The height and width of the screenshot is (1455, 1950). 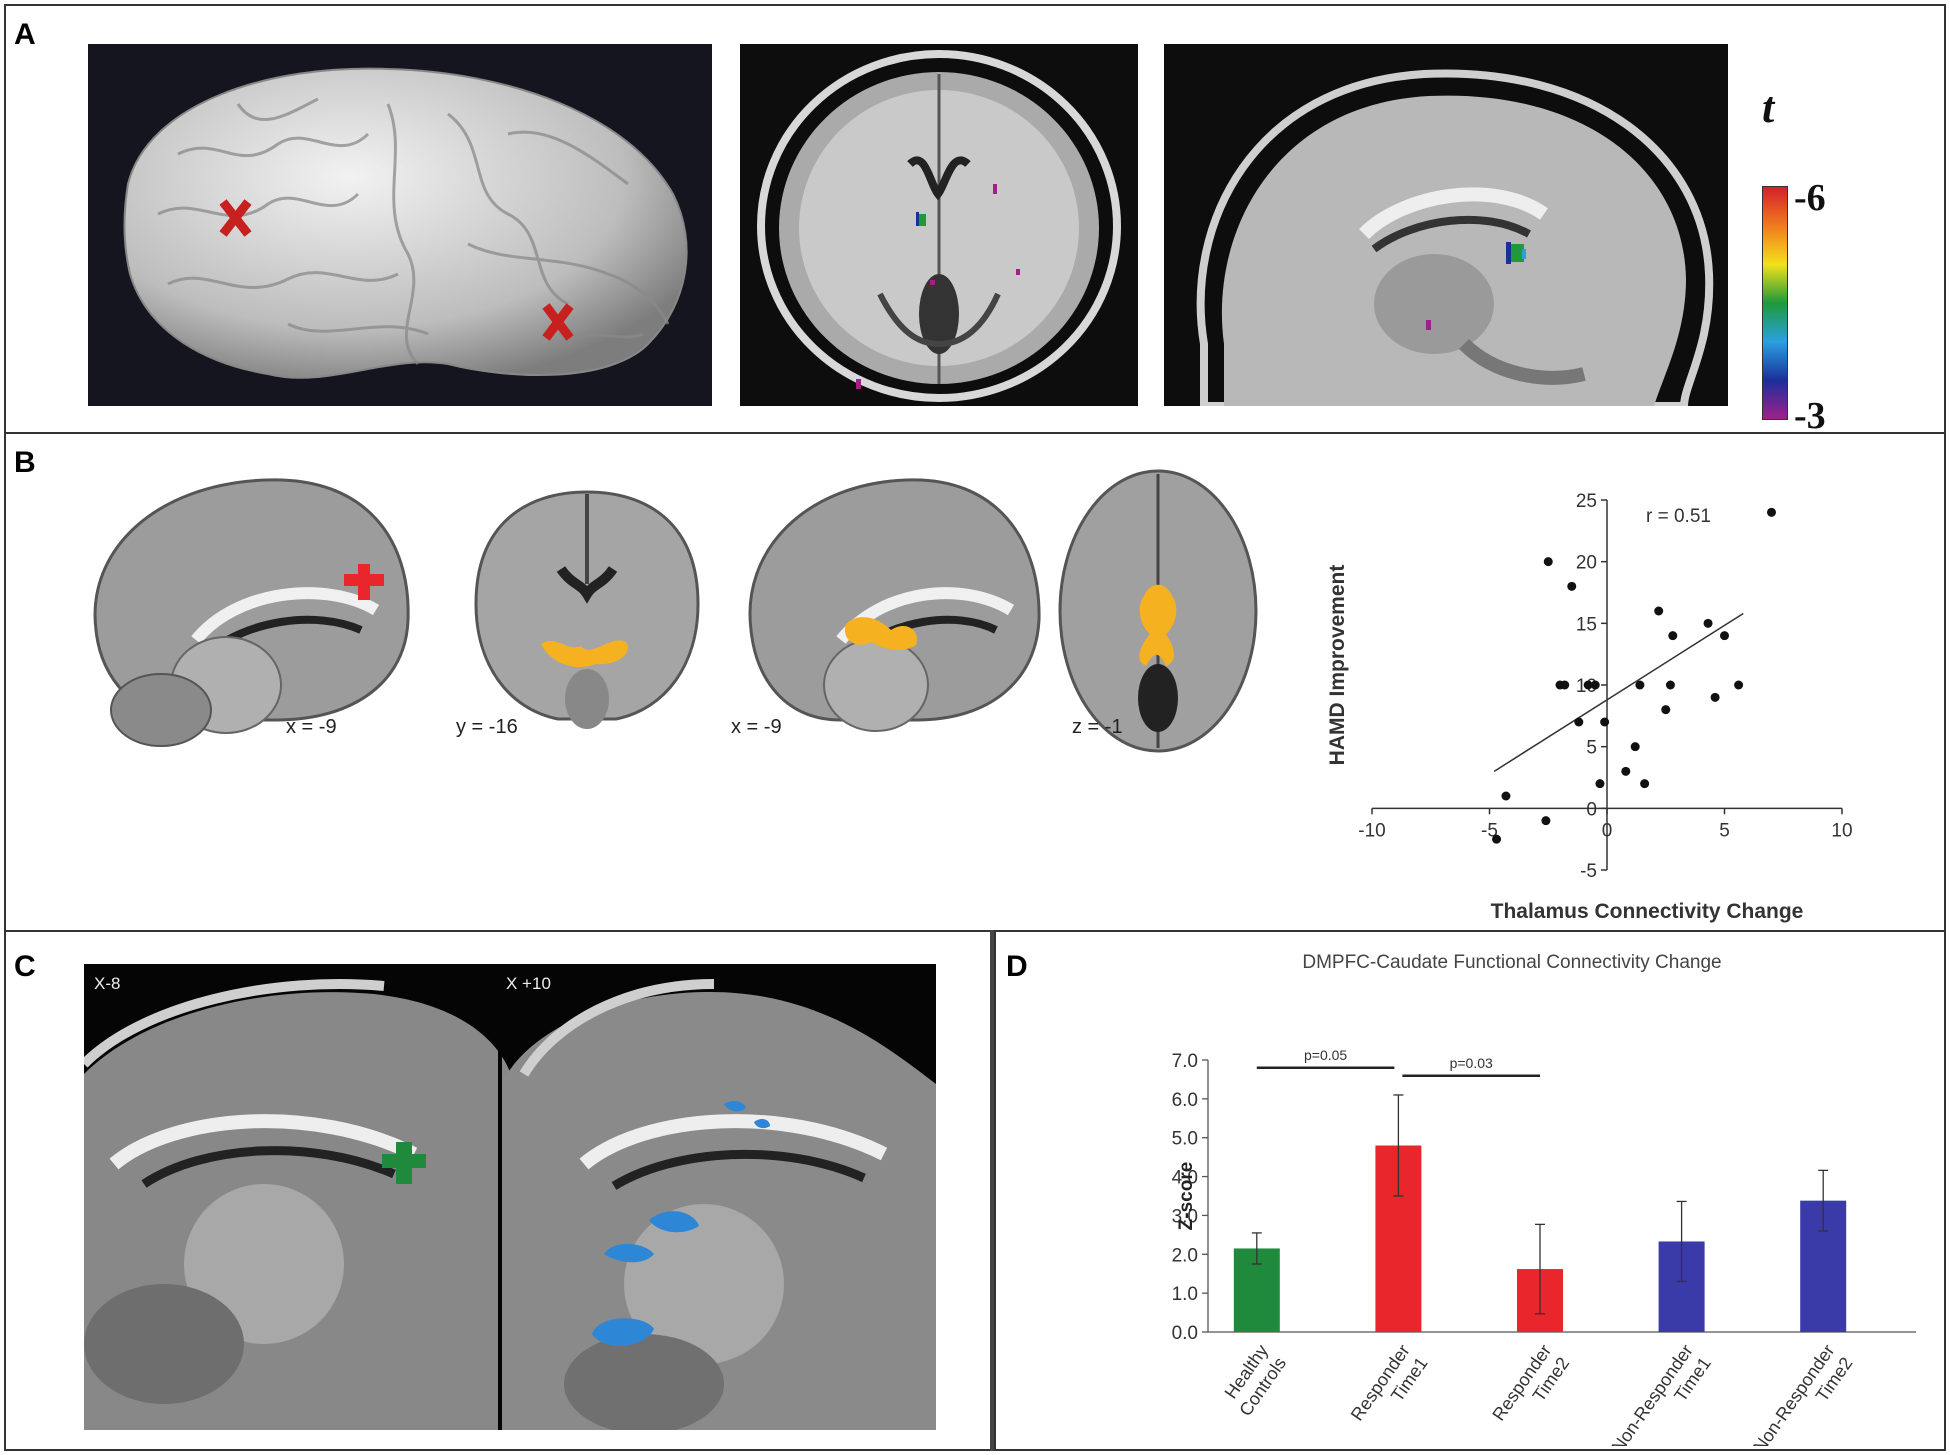 What do you see at coordinates (587, 609) in the screenshot?
I see `coronal-slice-image` at bounding box center [587, 609].